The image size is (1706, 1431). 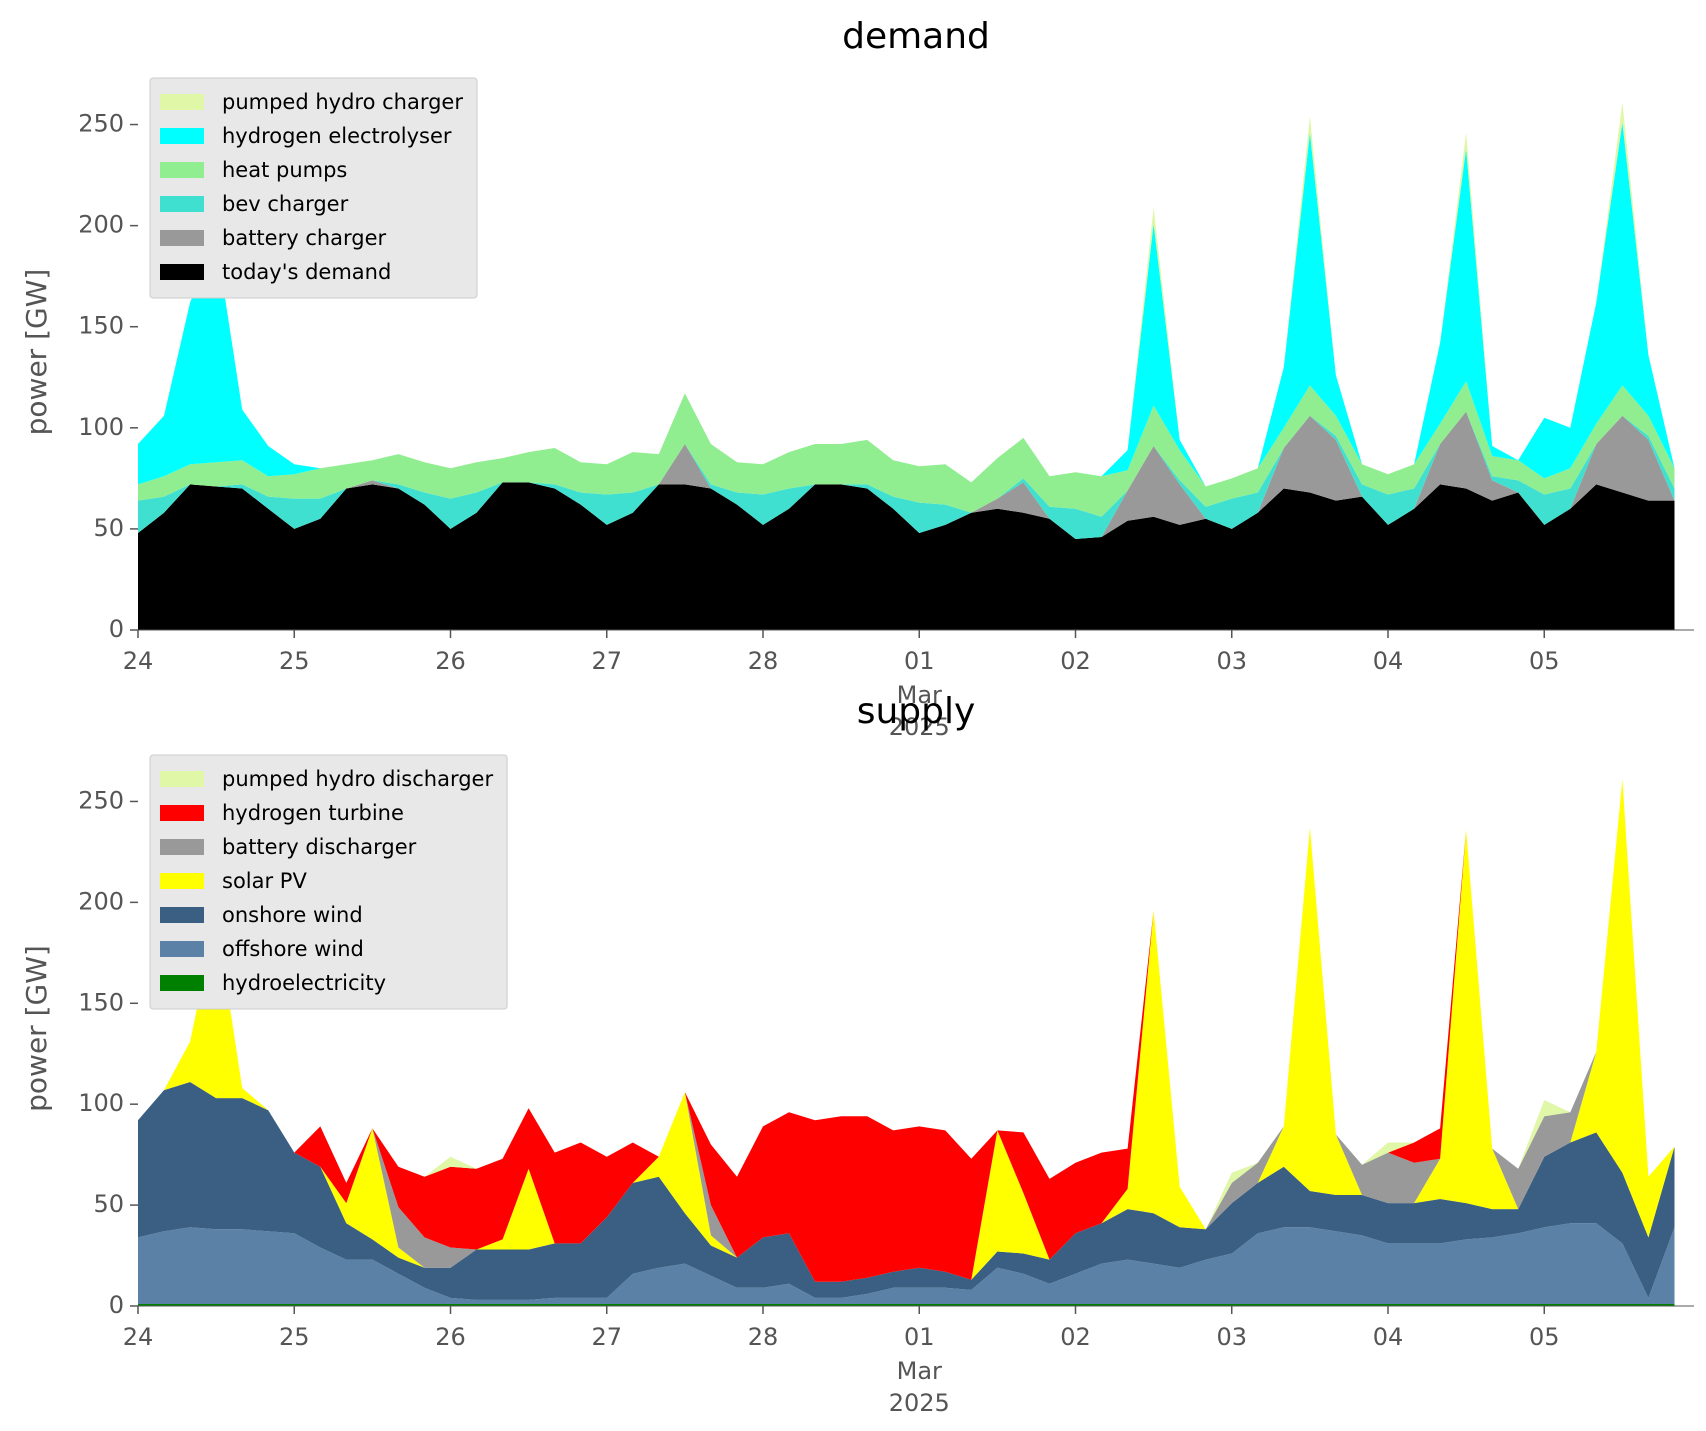 What do you see at coordinates (284, 170) in the screenshot?
I see `legend-label: heat pumps` at bounding box center [284, 170].